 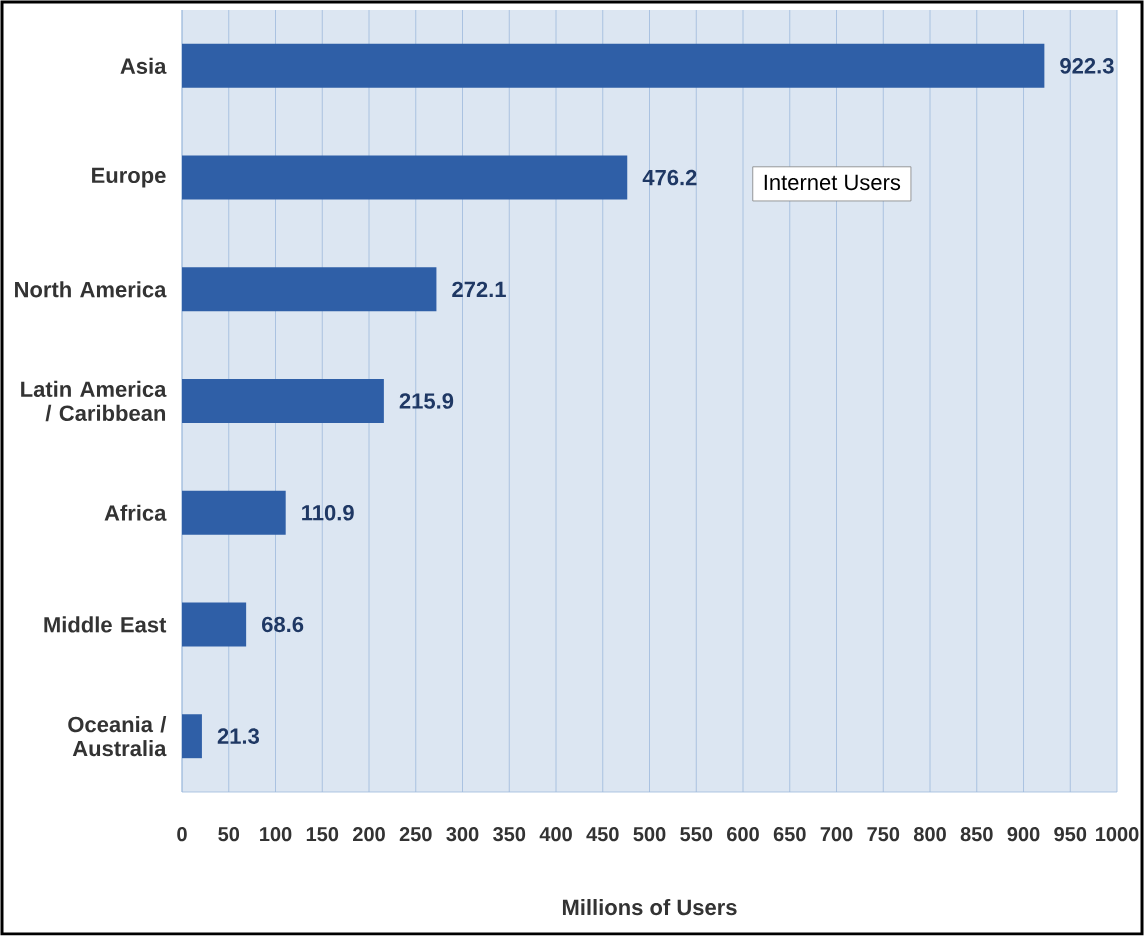 I want to click on text: Internet Users, so click(x=832, y=182).